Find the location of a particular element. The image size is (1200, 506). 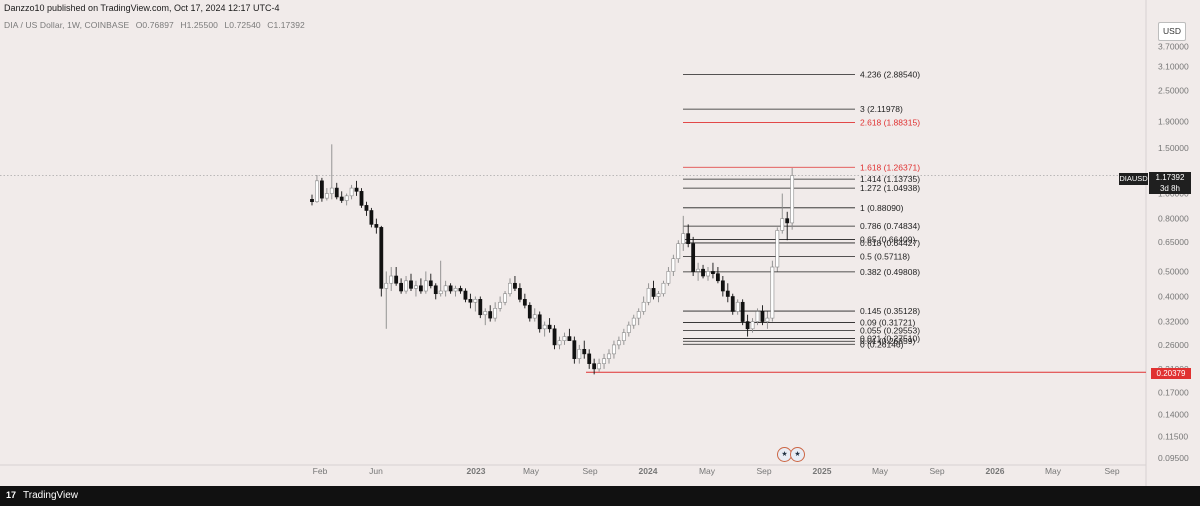

fib-level-label: 0 (0.26146) is located at coordinates (882, 344).